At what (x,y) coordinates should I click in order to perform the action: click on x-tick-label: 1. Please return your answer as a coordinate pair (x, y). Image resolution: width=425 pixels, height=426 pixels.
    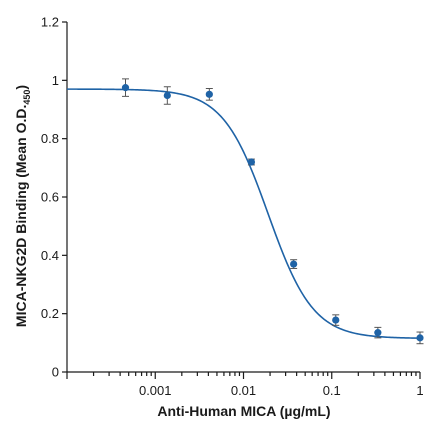
    Looking at the image, I should click on (419, 390).